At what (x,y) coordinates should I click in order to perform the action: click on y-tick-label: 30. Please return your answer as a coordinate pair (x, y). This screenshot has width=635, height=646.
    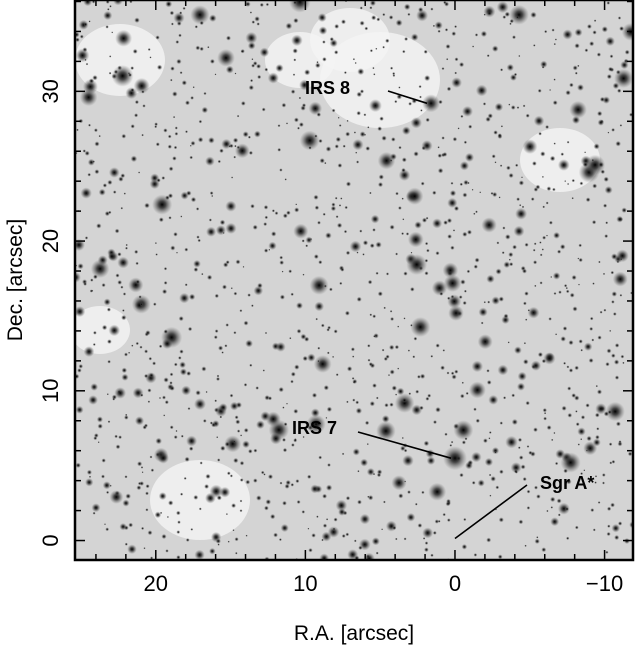
    Looking at the image, I should click on (50, 91).